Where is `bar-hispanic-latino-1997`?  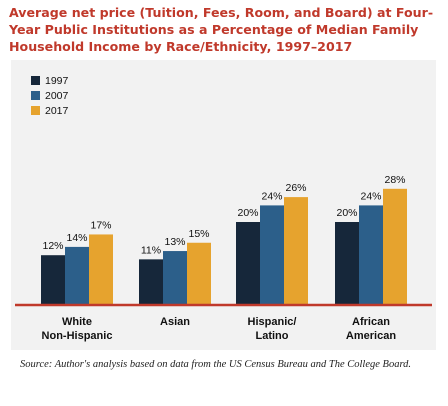
bar-hispanic-latino-1997 is located at coordinates (248, 263).